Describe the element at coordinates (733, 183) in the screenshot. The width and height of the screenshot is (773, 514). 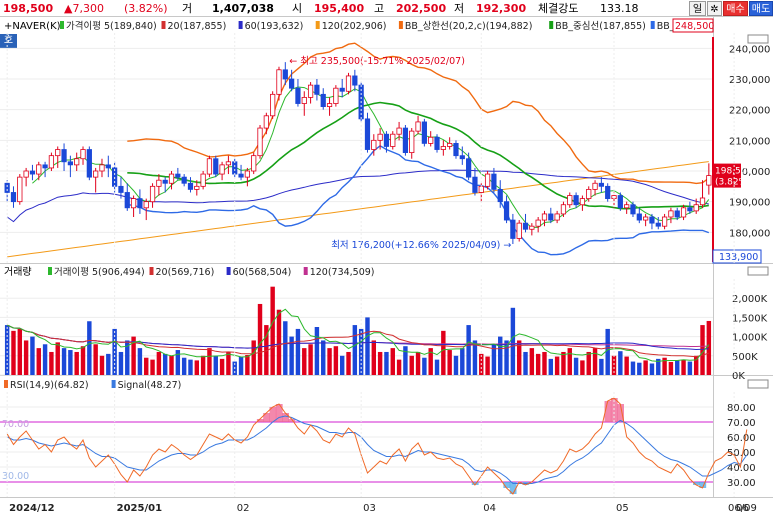
I see `last-pct-label: (3.82%)` at that location.